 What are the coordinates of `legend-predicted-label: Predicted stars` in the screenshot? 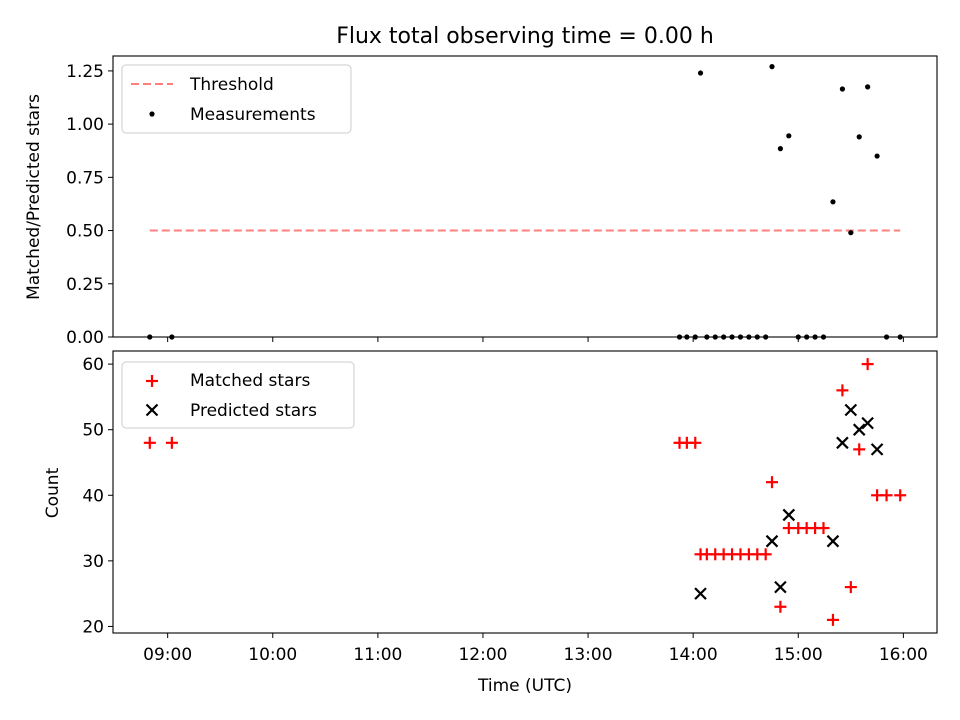 It's located at (253, 411).